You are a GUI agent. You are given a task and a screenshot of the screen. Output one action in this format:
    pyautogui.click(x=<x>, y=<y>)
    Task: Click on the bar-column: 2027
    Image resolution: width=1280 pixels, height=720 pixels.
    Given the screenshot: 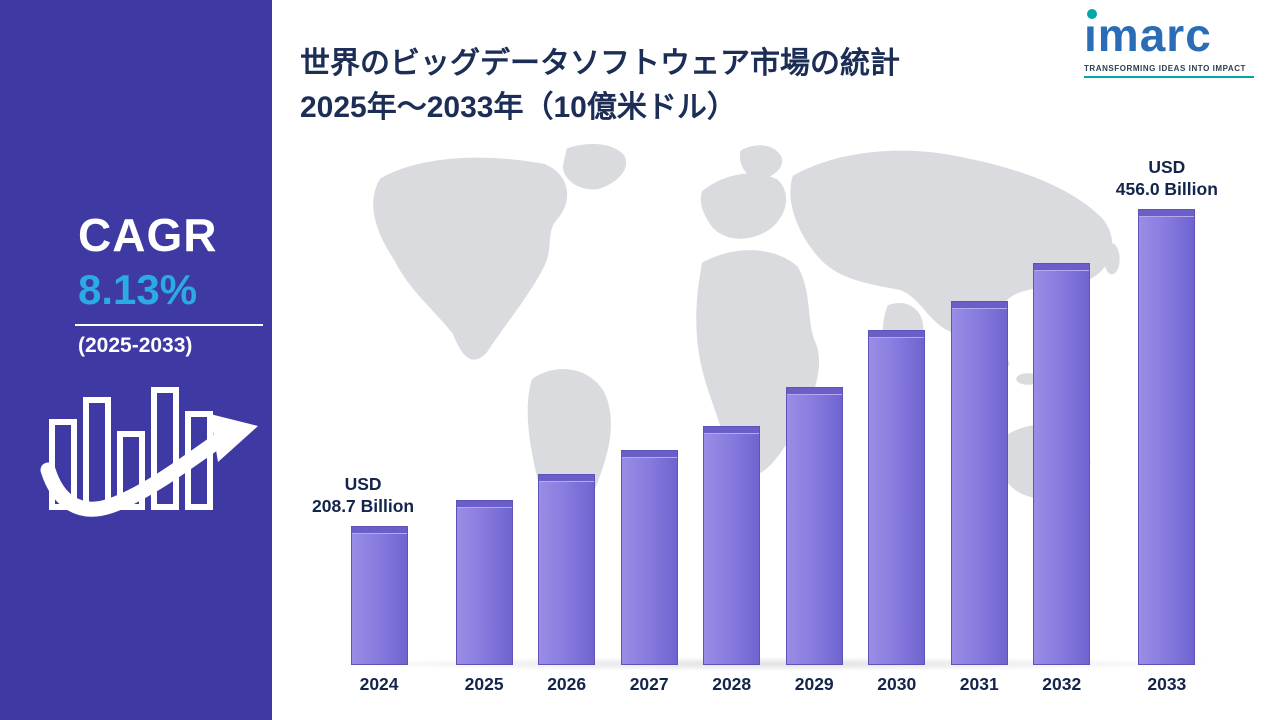 What is the action you would take?
    pyautogui.click(x=649, y=572)
    